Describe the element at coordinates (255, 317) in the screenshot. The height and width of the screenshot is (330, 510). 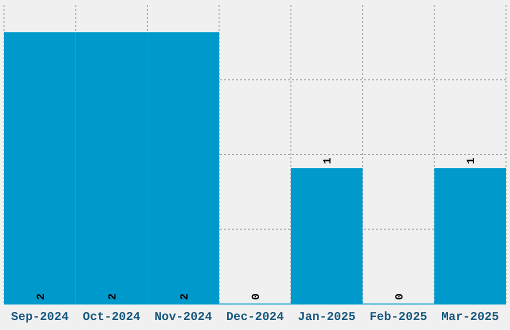
I see `x-tick-label: Dec-2024` at that location.